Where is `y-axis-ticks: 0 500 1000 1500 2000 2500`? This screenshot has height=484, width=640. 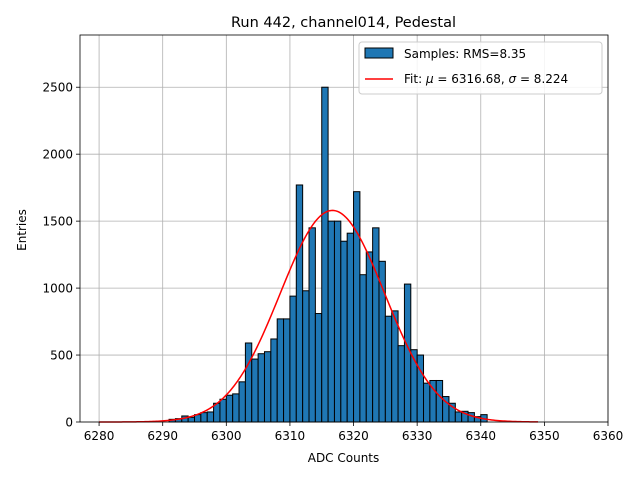
y-axis-ticks: 0 500 1000 1500 2000 2500 is located at coordinates (61, 255).